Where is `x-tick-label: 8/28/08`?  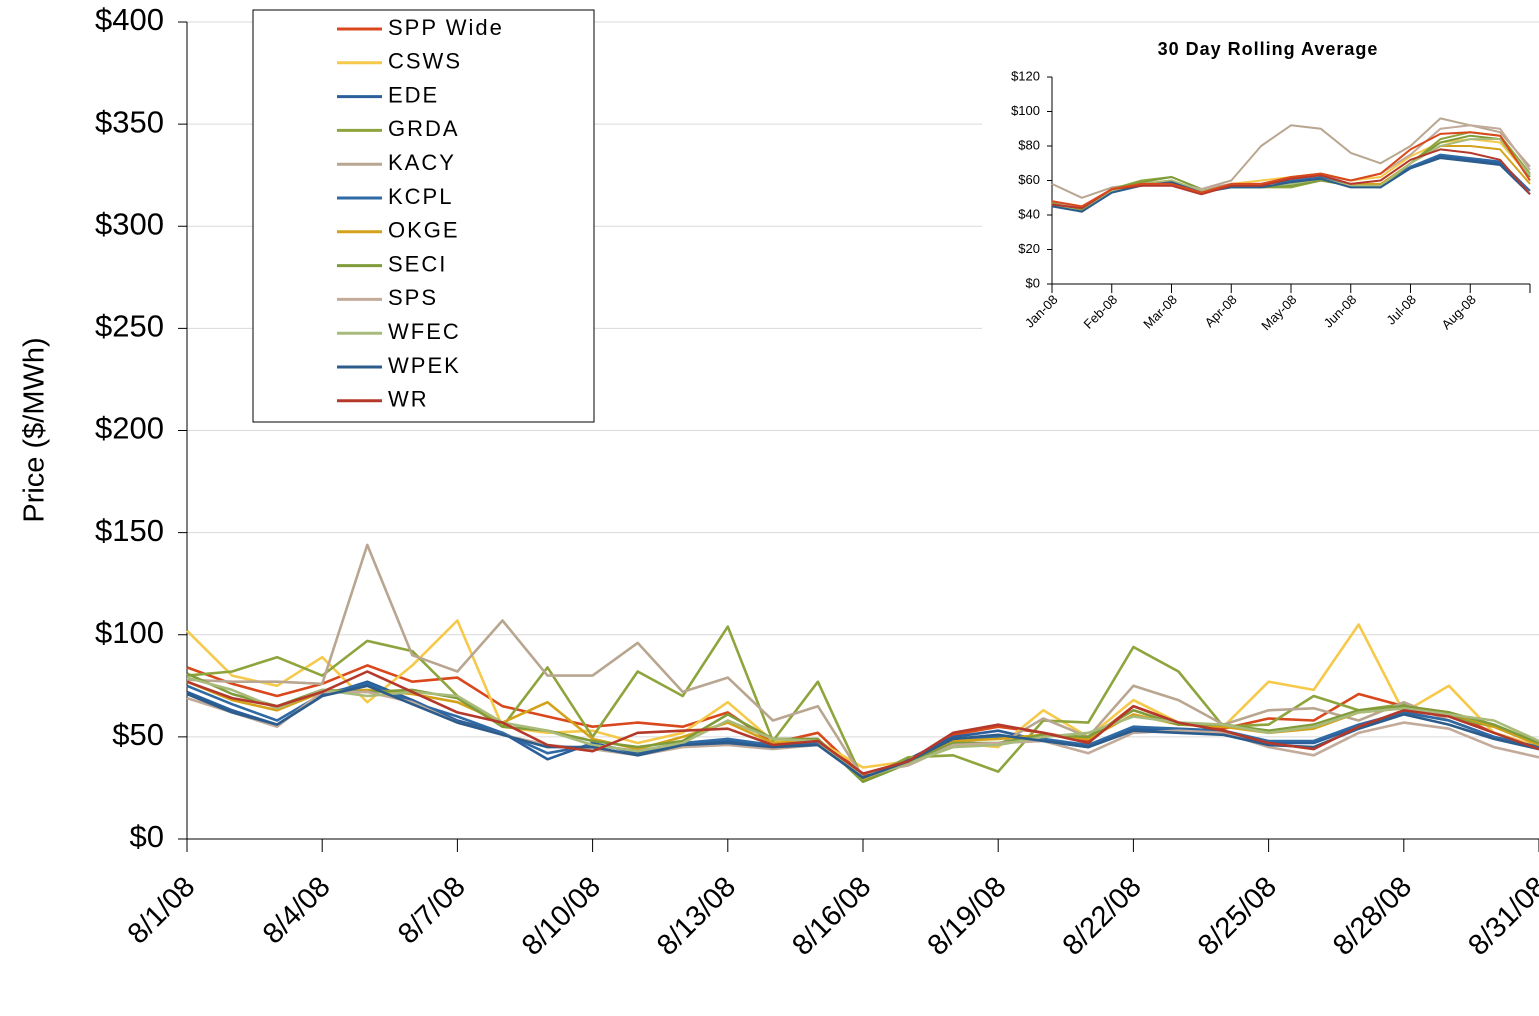
x-tick-label: 8/28/08 is located at coordinates (1372, 916).